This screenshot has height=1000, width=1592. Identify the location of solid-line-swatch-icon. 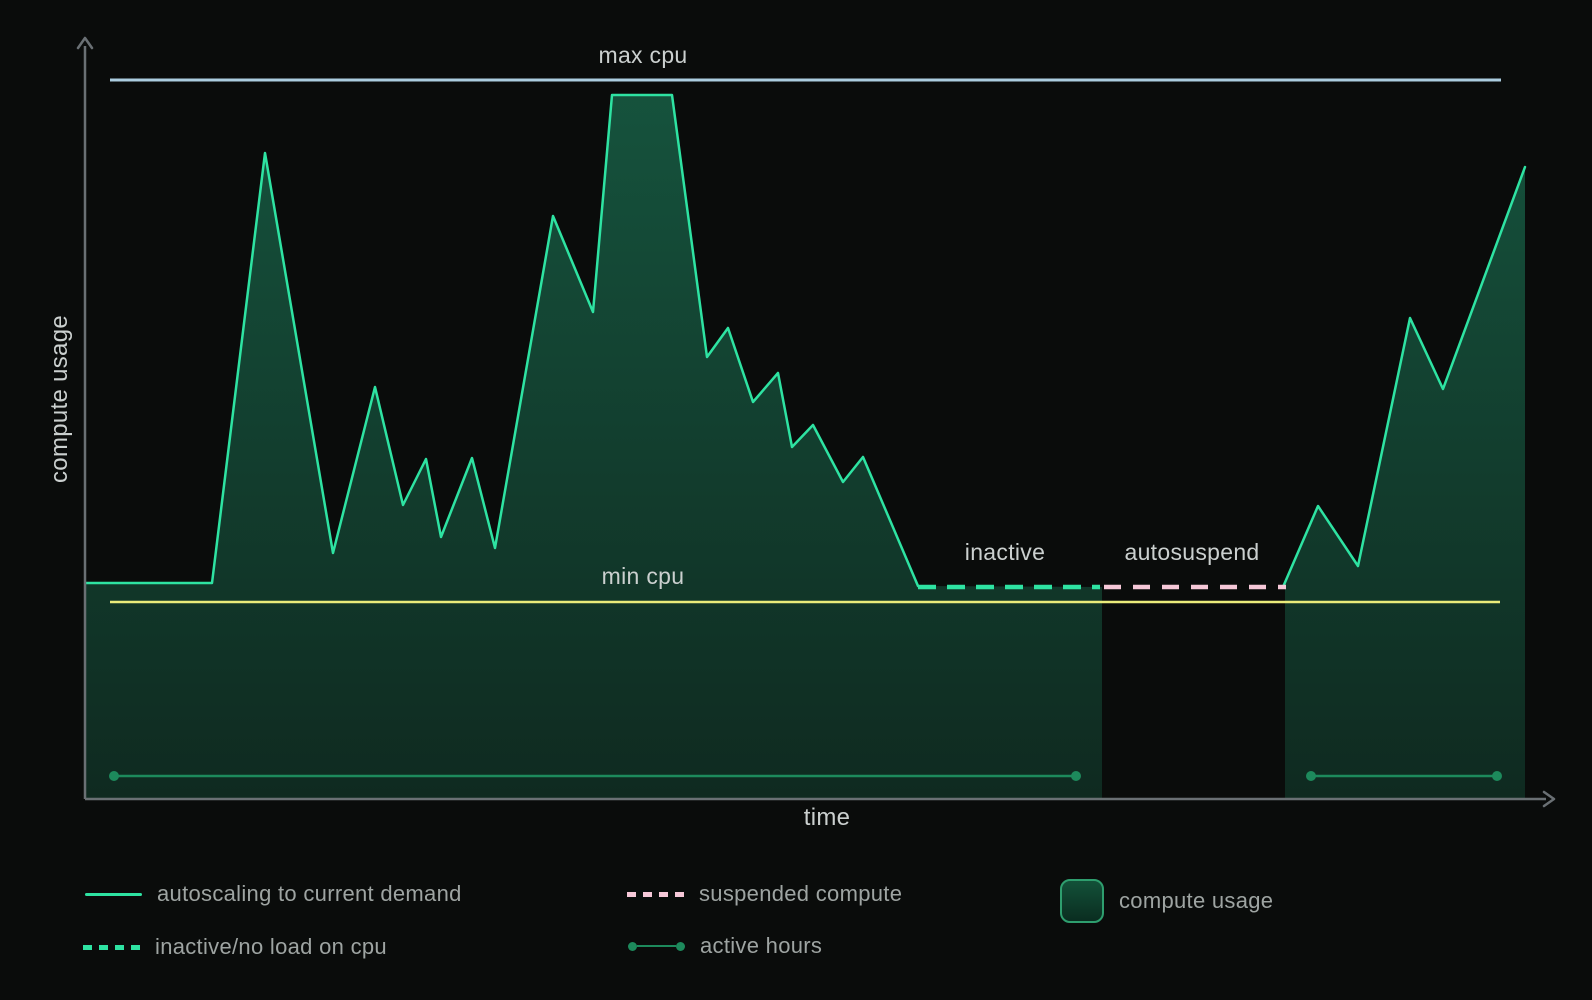
(113, 894).